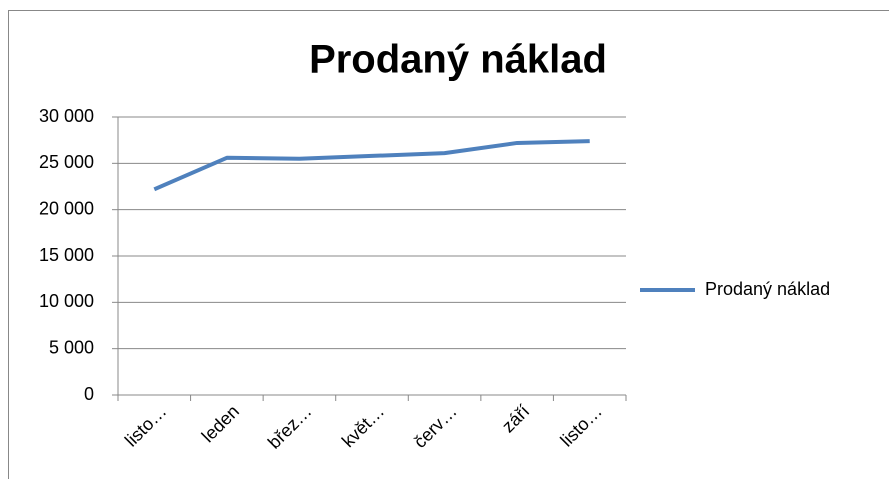 The image size is (889, 479). What do you see at coordinates (89, 394) in the screenshot?
I see `y-tick-label: 0` at bounding box center [89, 394].